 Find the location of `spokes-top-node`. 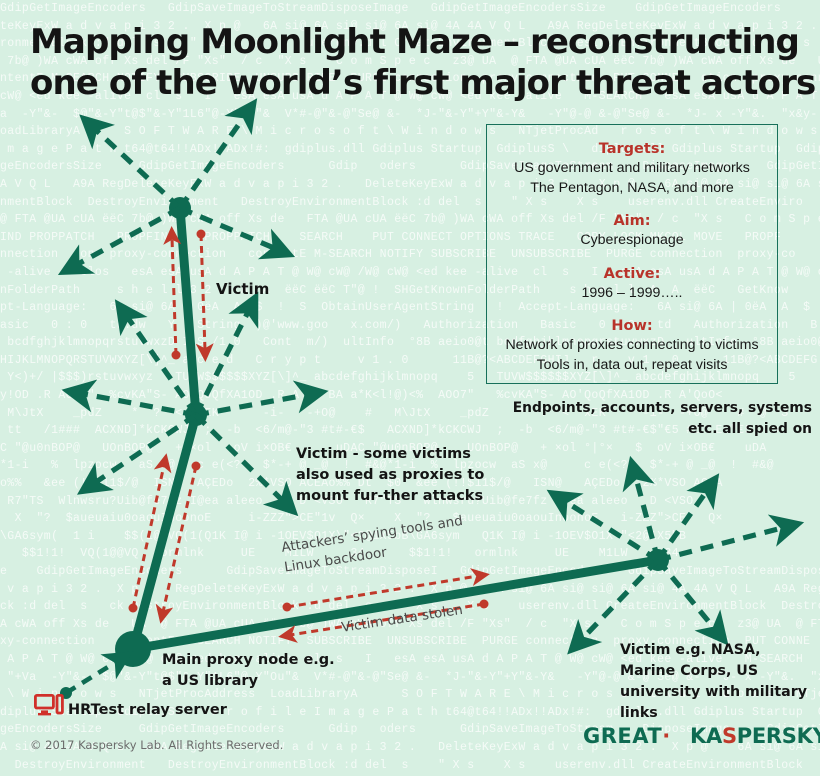

spokes-top-node is located at coordinates (176, 187).